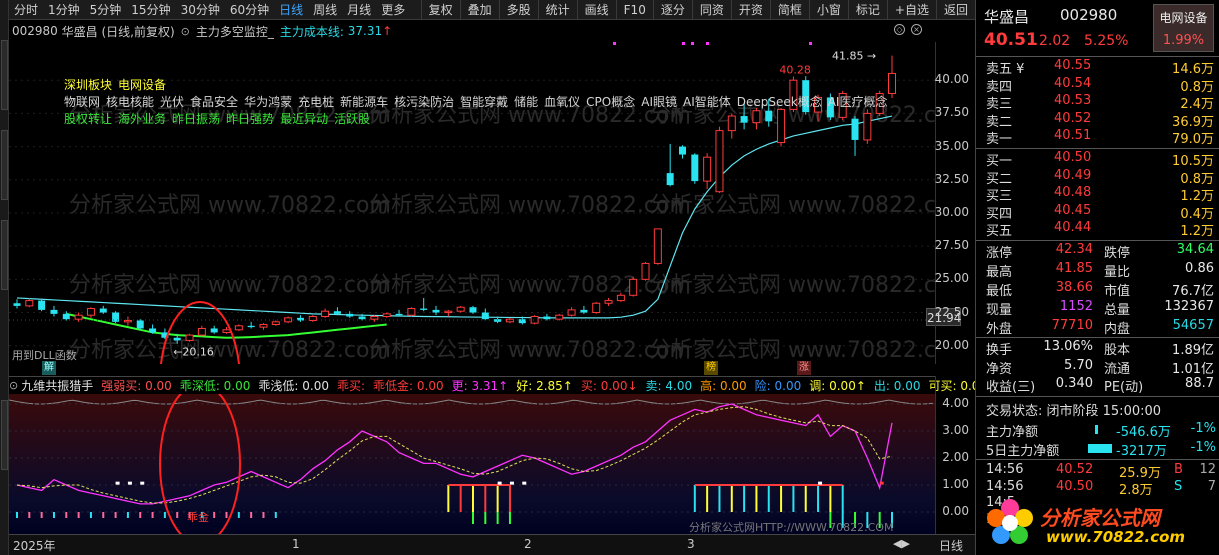  What do you see at coordinates (185, 31) in the screenshot?
I see `settings-icon: ⊙` at bounding box center [185, 31].